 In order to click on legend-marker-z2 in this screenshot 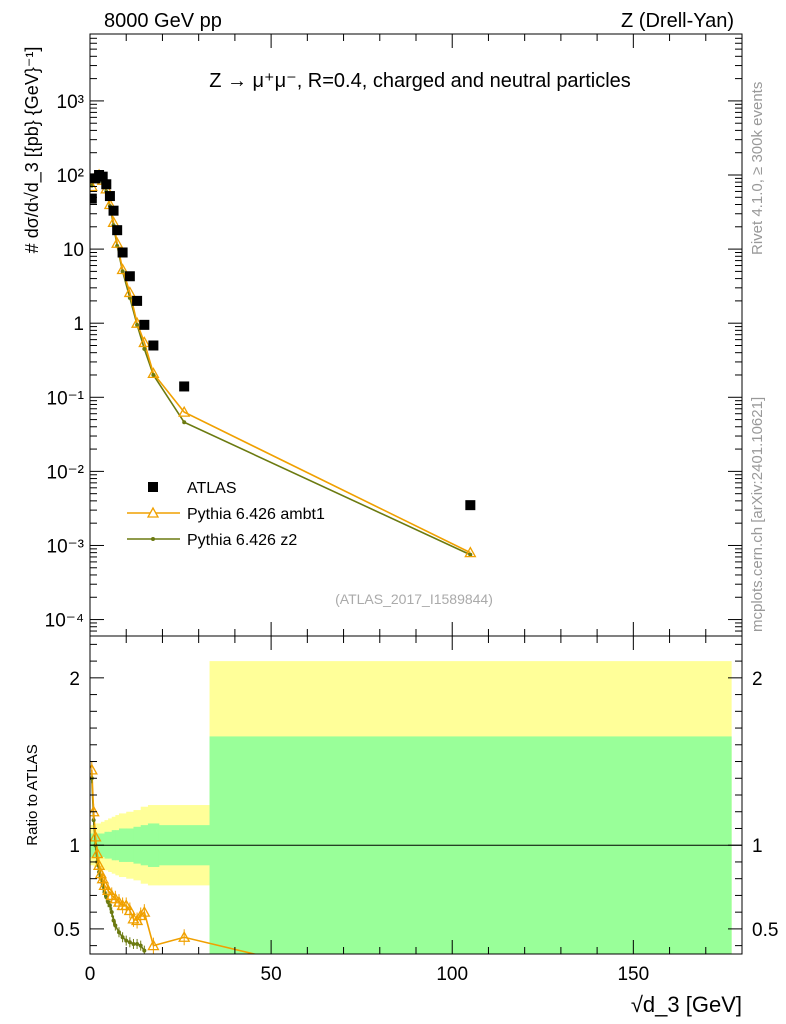, I will do `click(153, 539)`.